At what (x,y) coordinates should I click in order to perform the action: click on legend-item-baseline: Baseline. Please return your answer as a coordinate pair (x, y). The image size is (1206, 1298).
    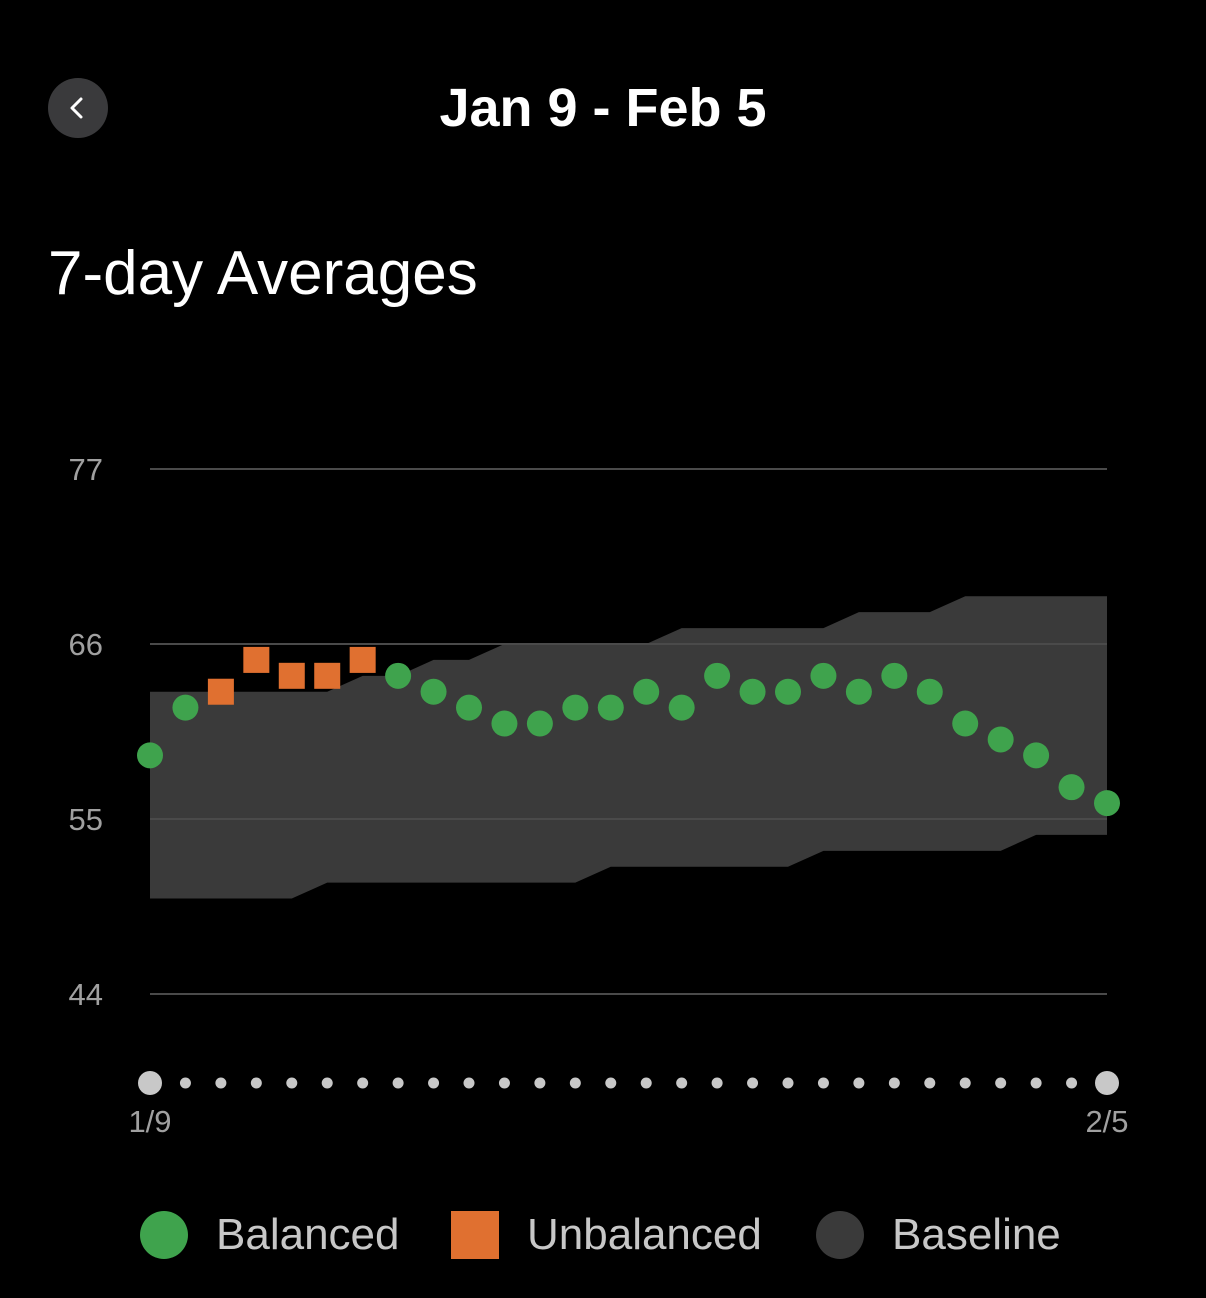
    Looking at the image, I should click on (938, 1235).